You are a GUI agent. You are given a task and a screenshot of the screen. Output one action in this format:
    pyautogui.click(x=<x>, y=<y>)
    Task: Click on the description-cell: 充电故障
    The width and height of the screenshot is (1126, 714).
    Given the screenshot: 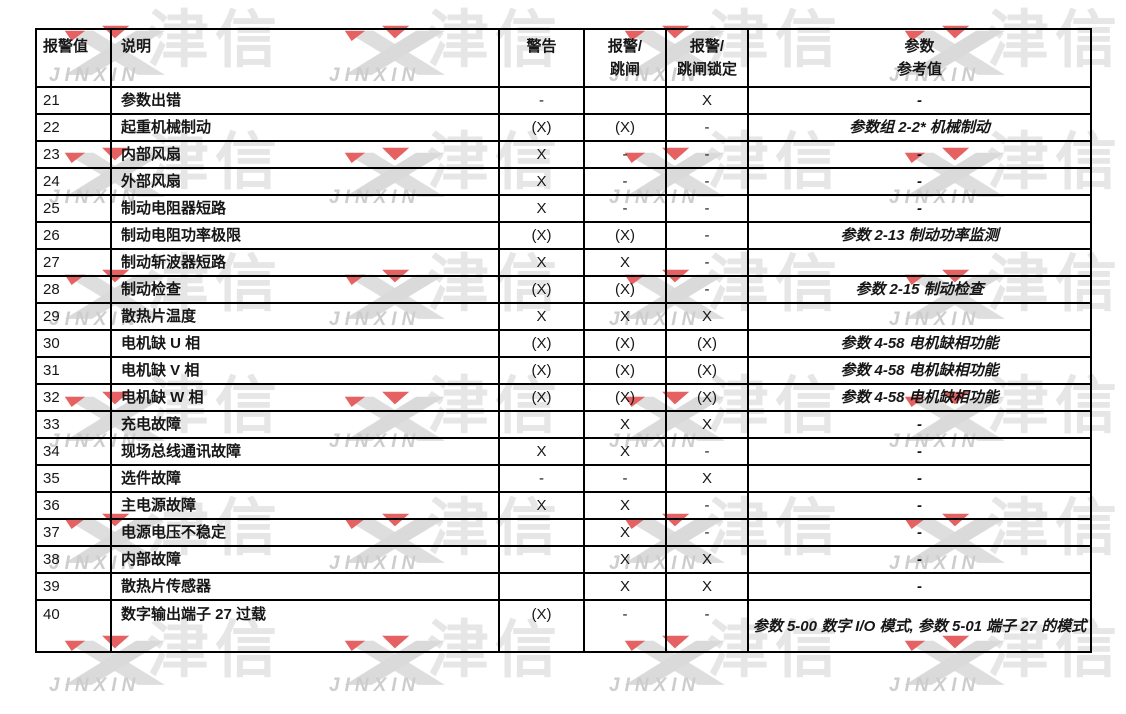 What is the action you would take?
    pyautogui.click(x=305, y=424)
    